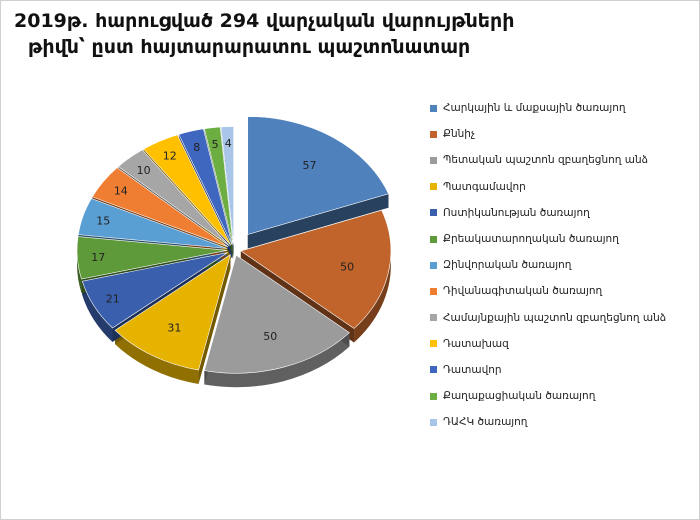 This screenshot has height=520, width=700. What do you see at coordinates (98, 257) in the screenshot?
I see `data-label-5: 17` at bounding box center [98, 257].